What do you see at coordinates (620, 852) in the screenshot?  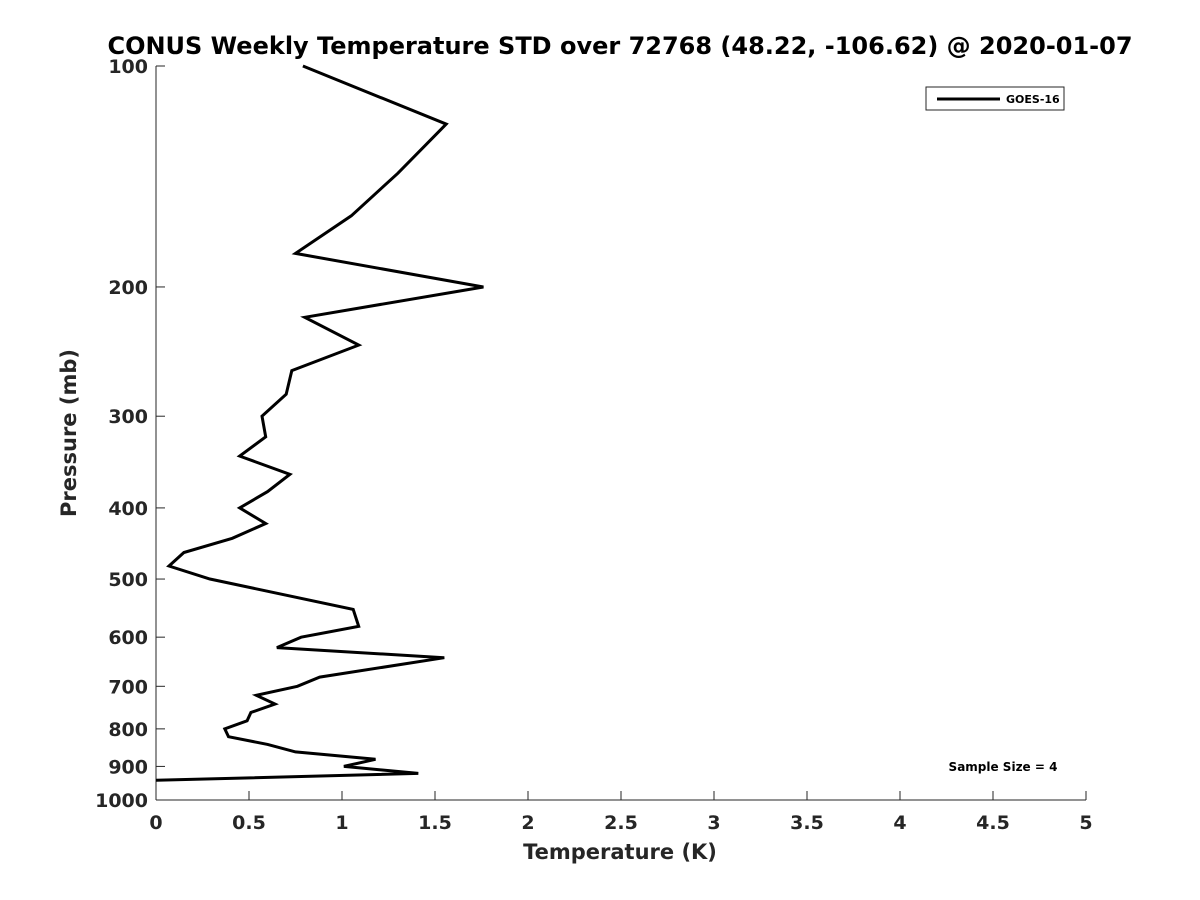 I see `x-axis-label: Temperature (K)` at bounding box center [620, 852].